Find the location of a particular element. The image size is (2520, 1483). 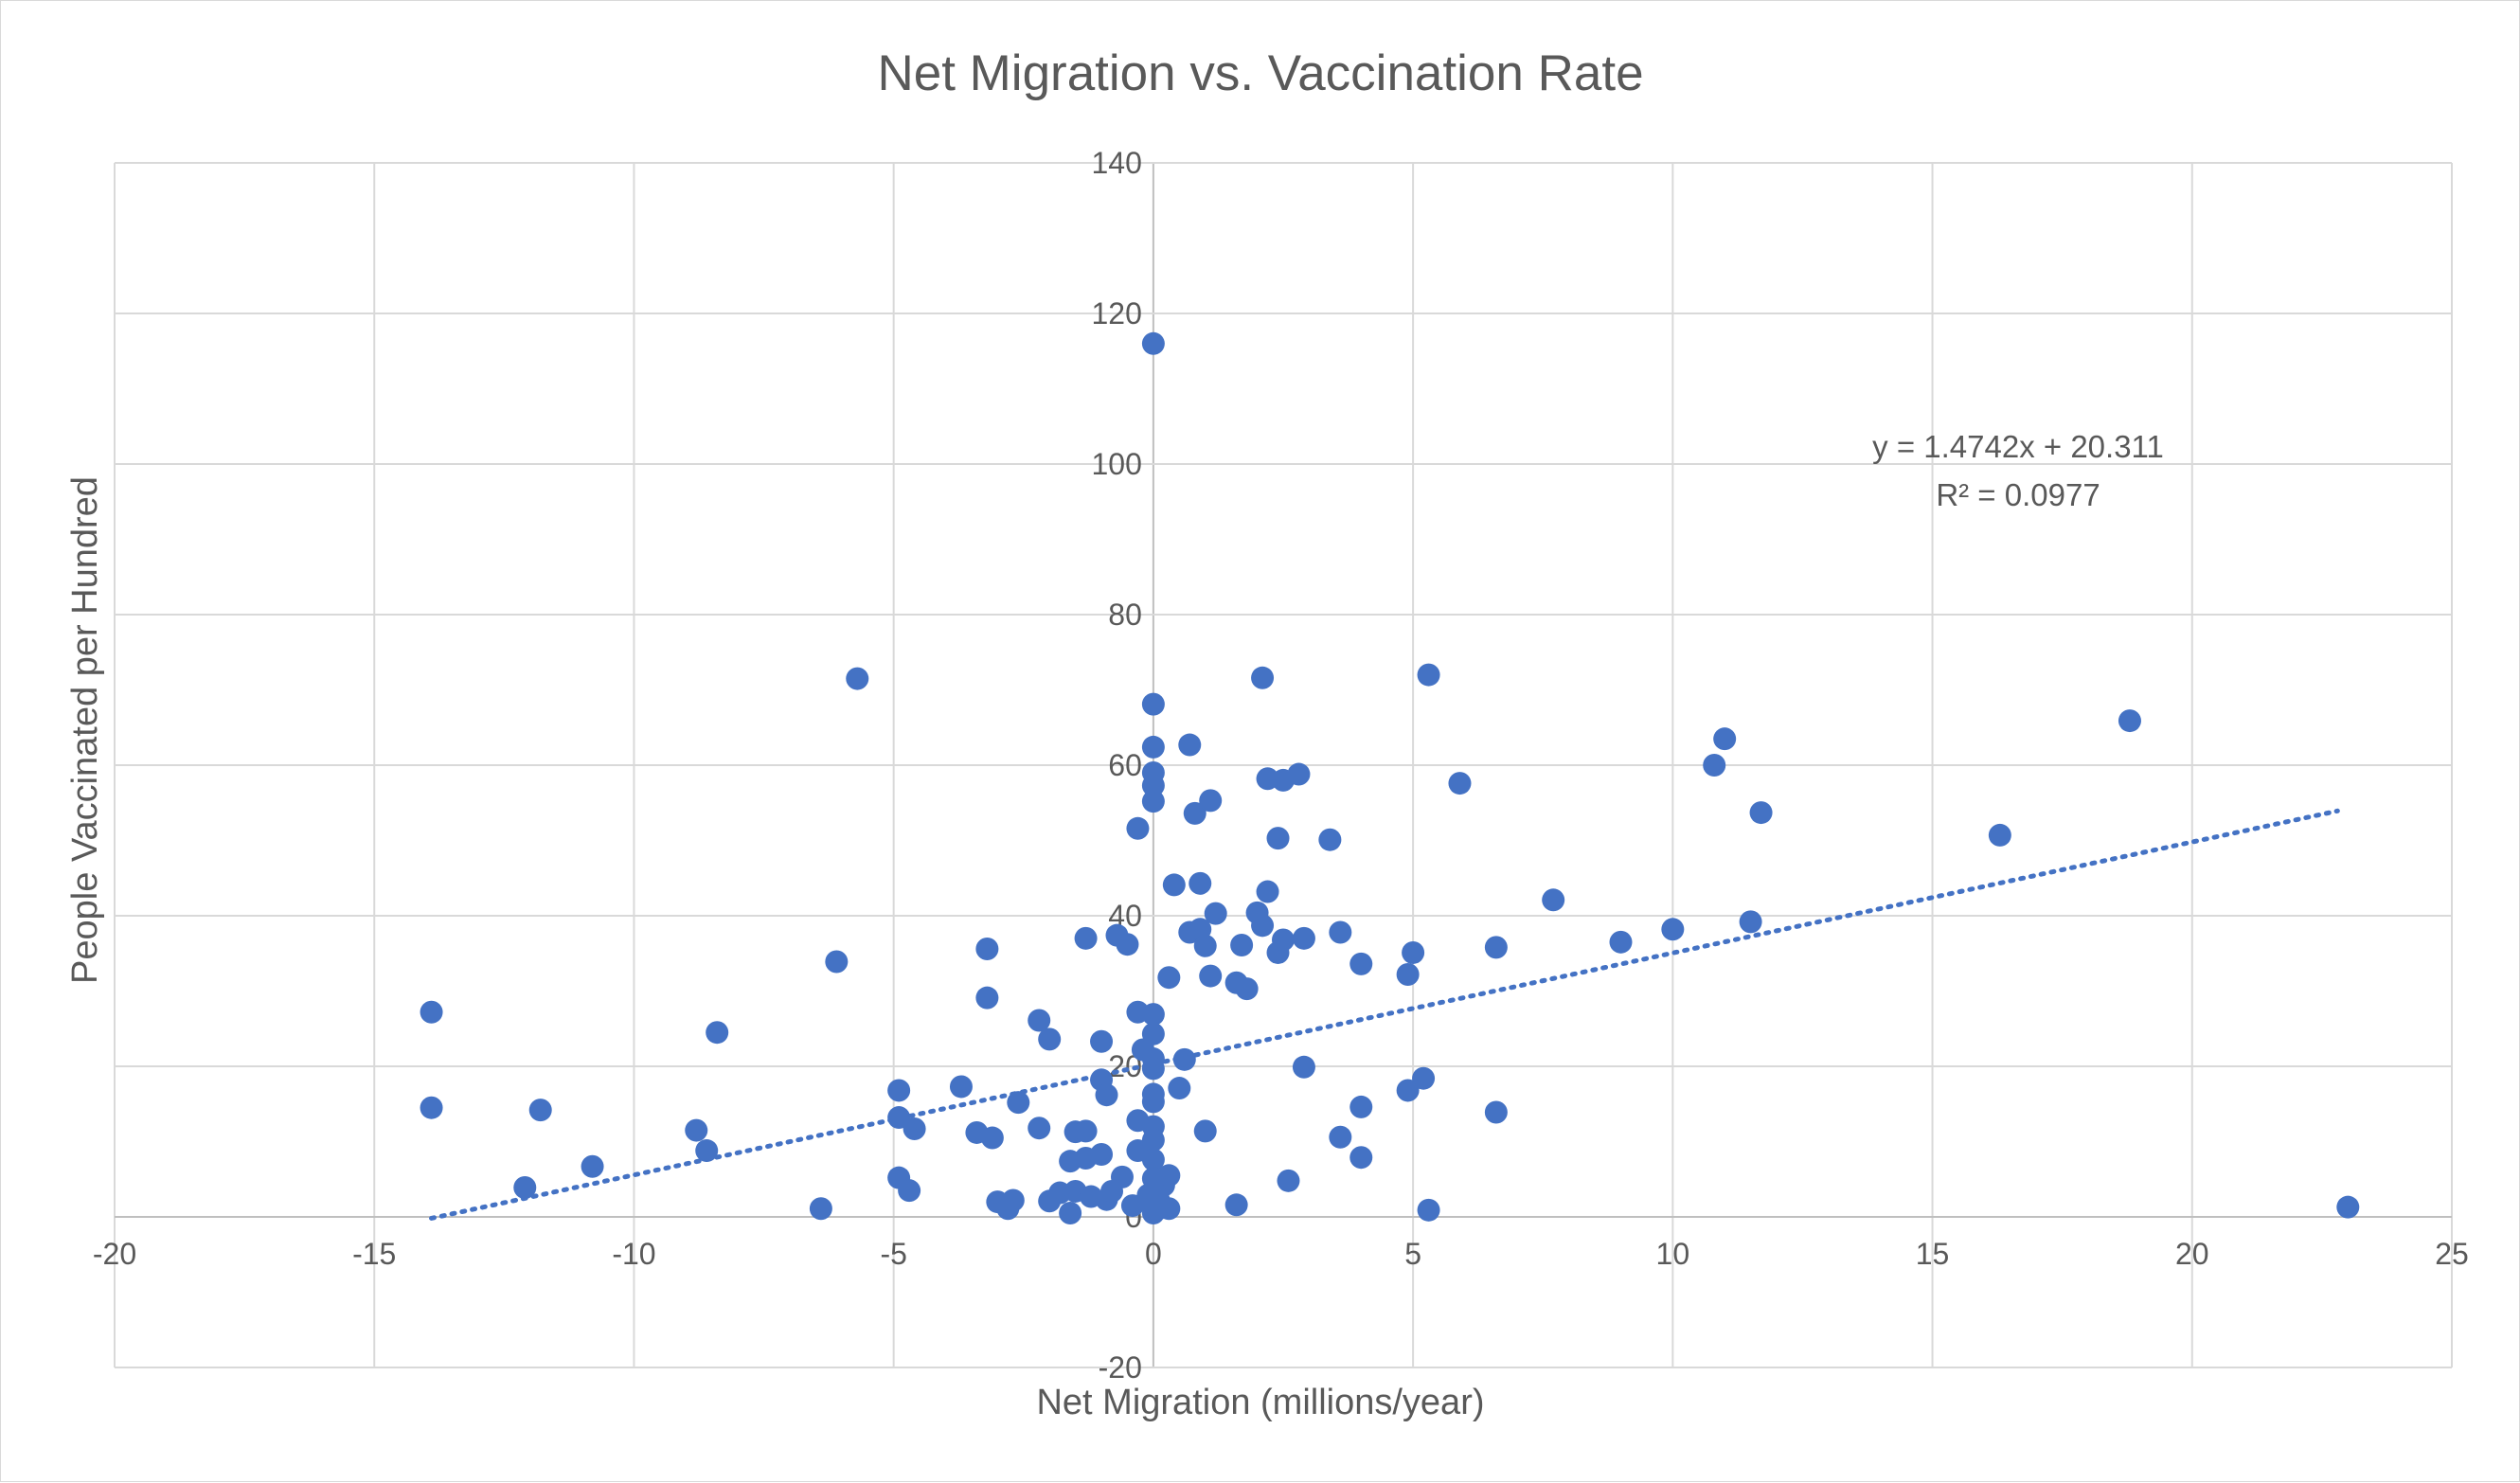

x-tick-label: -10 is located at coordinates (633, 1254).